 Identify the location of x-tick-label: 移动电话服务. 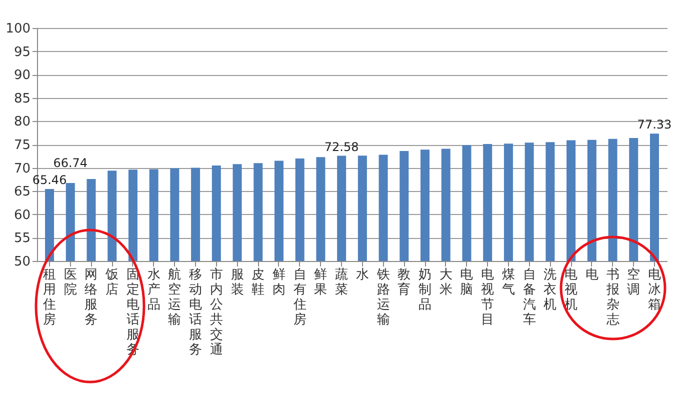
(195, 313).